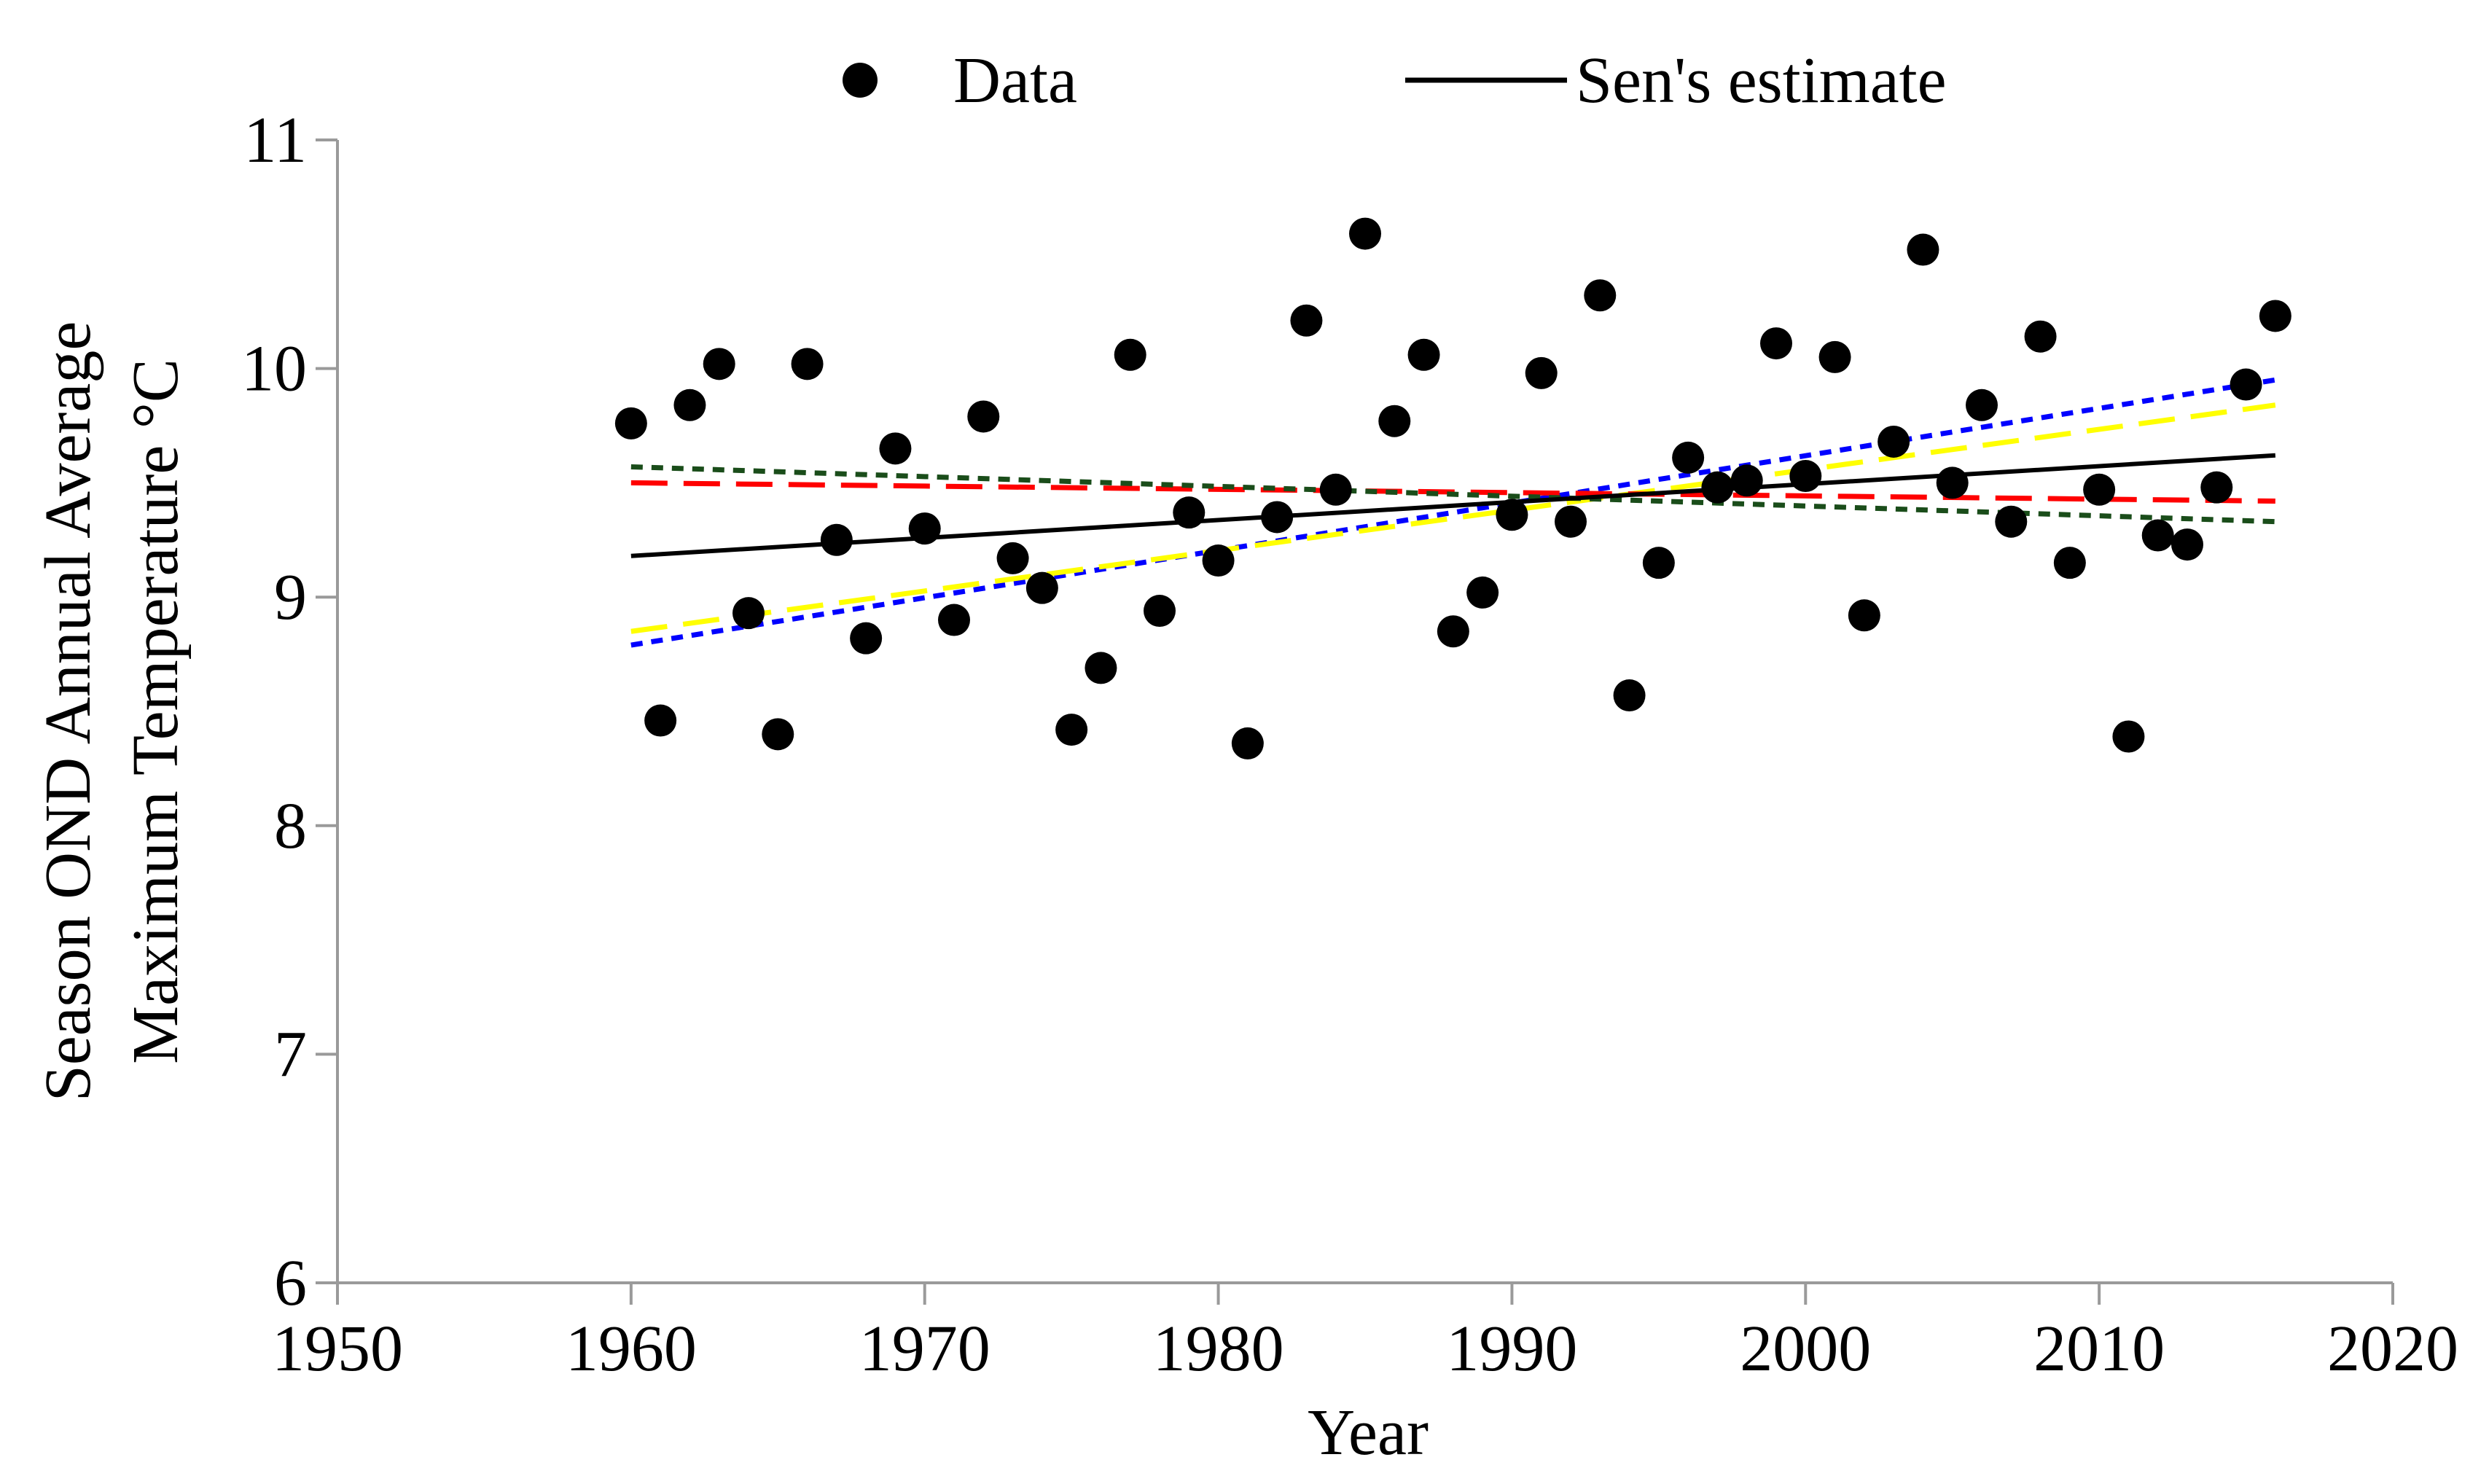 The image size is (2489, 1484). Describe the element at coordinates (290, 597) in the screenshot. I see `y-tick-label: 9` at that location.